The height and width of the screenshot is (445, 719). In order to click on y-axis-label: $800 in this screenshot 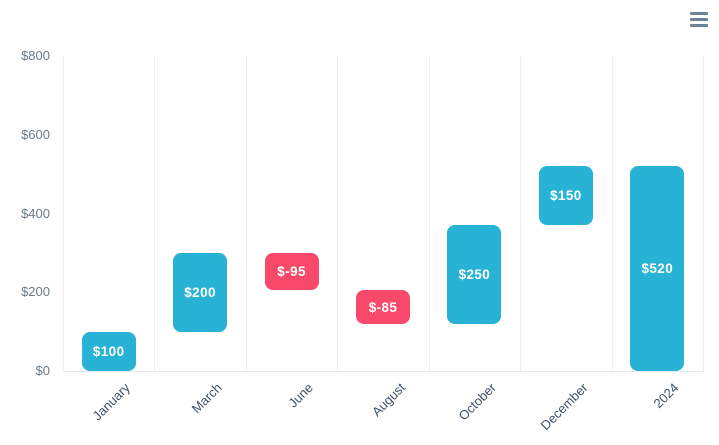, I will do `click(35, 55)`.